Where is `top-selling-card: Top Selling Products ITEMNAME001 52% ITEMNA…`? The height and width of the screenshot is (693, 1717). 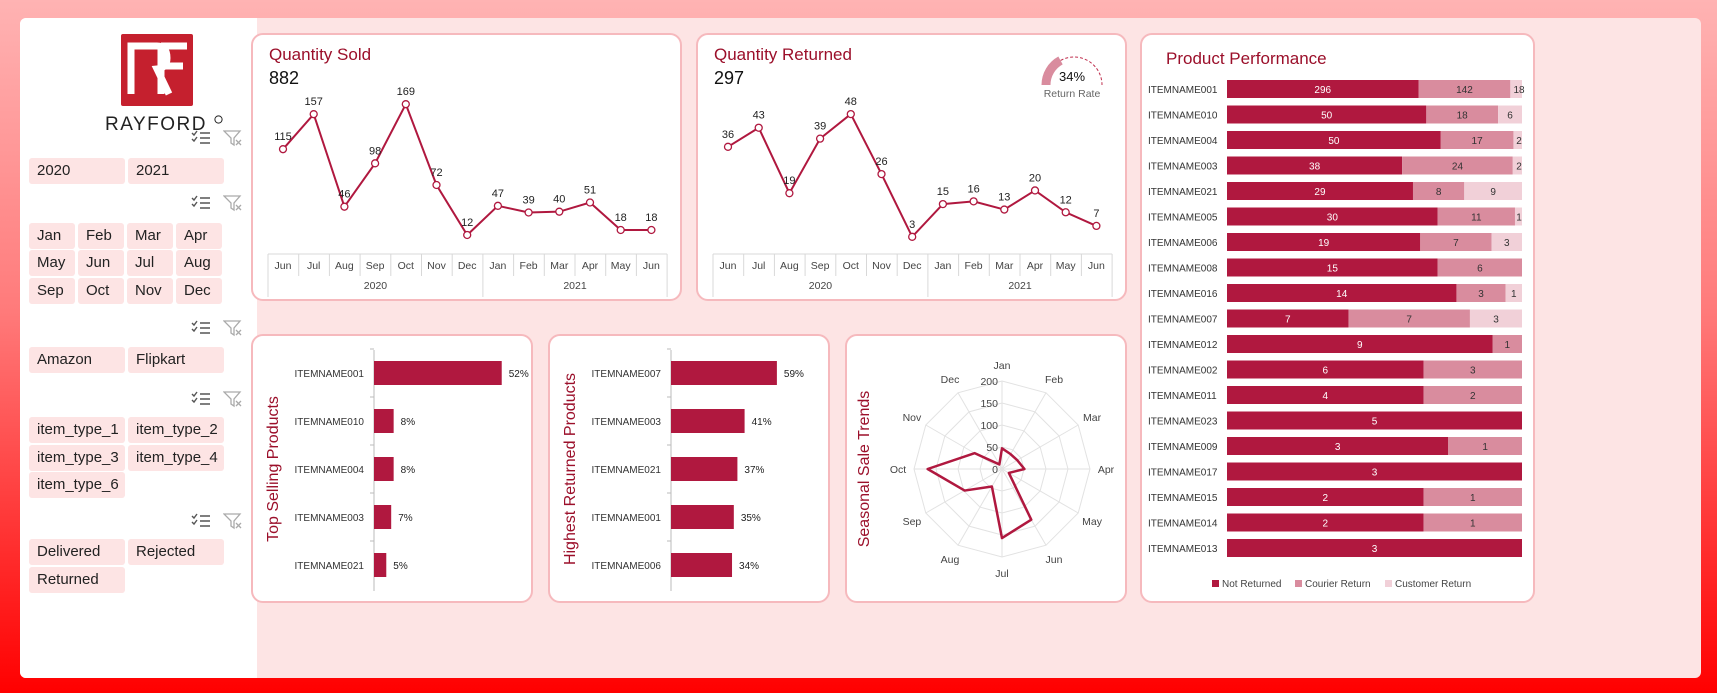
top-selling-card: Top Selling Products ITEMNAME001 52% ITEMNA… is located at coordinates (392, 468).